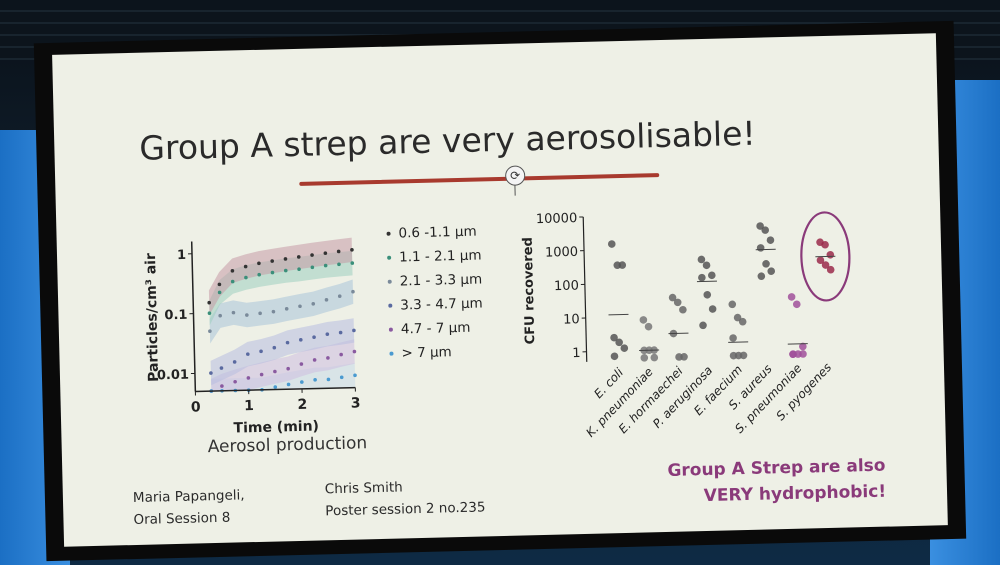 This screenshot has height=565, width=1000. What do you see at coordinates (557, 219) in the screenshot?
I see `y-tick-label: 10000` at bounding box center [557, 219].